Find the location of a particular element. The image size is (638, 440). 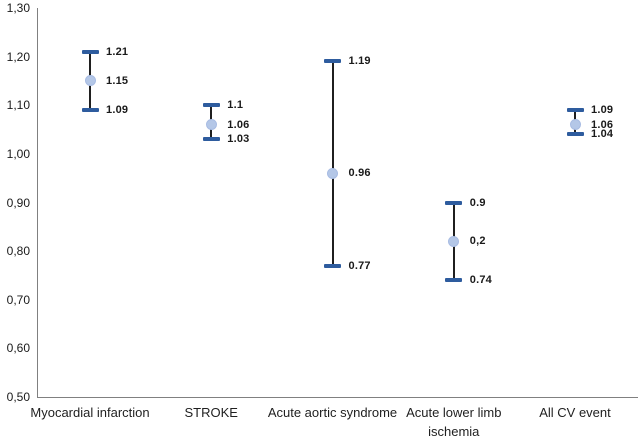

point-estimate-value-label: 0.96 is located at coordinates (359, 173).